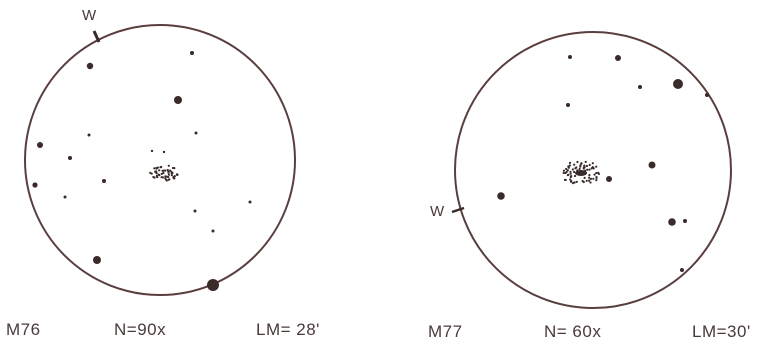 The height and width of the screenshot is (347, 765). I want to click on object-label: M77, so click(445, 331).